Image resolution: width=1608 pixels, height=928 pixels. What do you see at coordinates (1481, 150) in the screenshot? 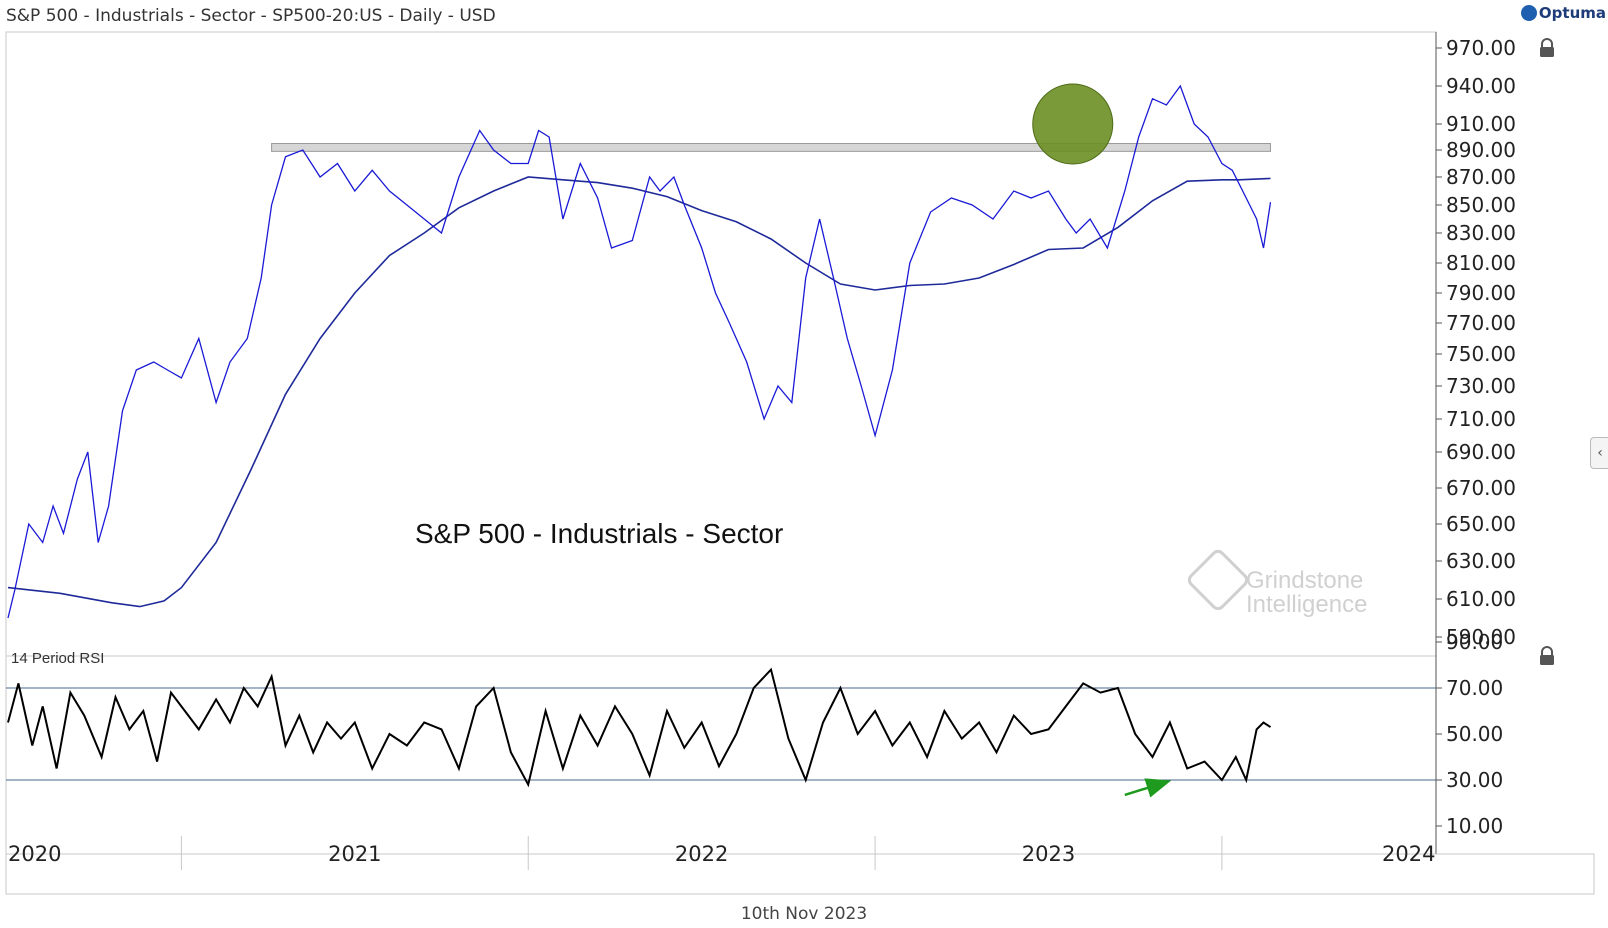
I see `price-y-tick-label: 890.00` at bounding box center [1481, 150].